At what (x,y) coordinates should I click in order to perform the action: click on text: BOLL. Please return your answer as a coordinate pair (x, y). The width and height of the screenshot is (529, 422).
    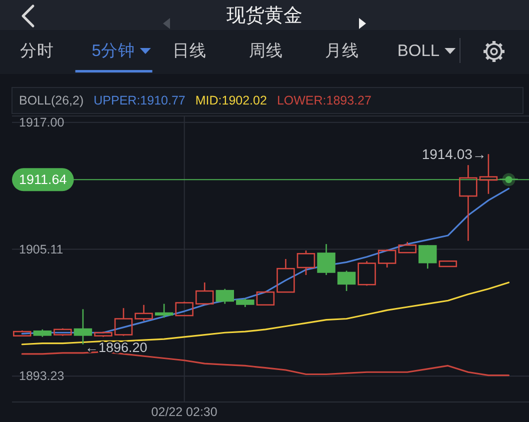
    Looking at the image, I should click on (418, 51).